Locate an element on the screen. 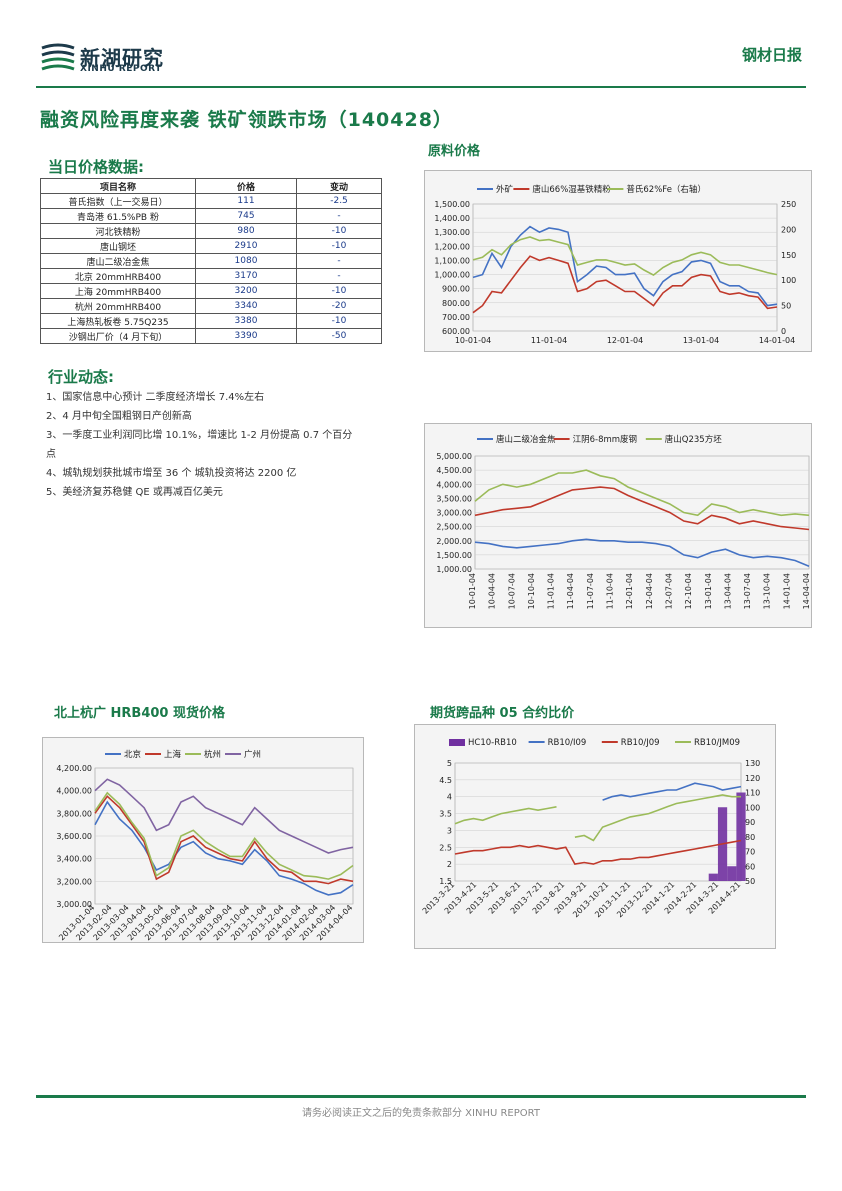  x-tick-label: 10-04-04 is located at coordinates (492, 591).